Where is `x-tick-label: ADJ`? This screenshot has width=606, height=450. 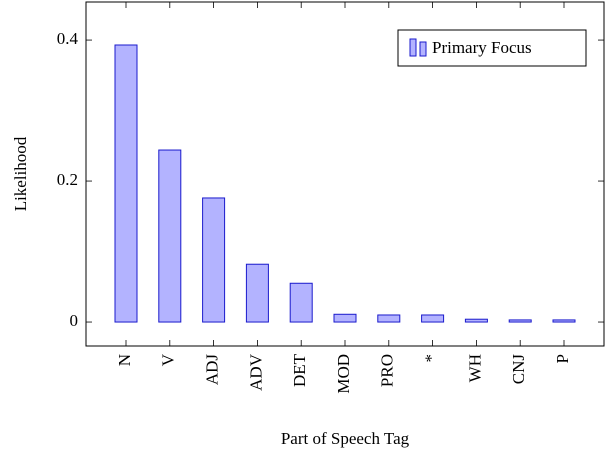
x-tick-label: ADJ is located at coordinates (212, 370).